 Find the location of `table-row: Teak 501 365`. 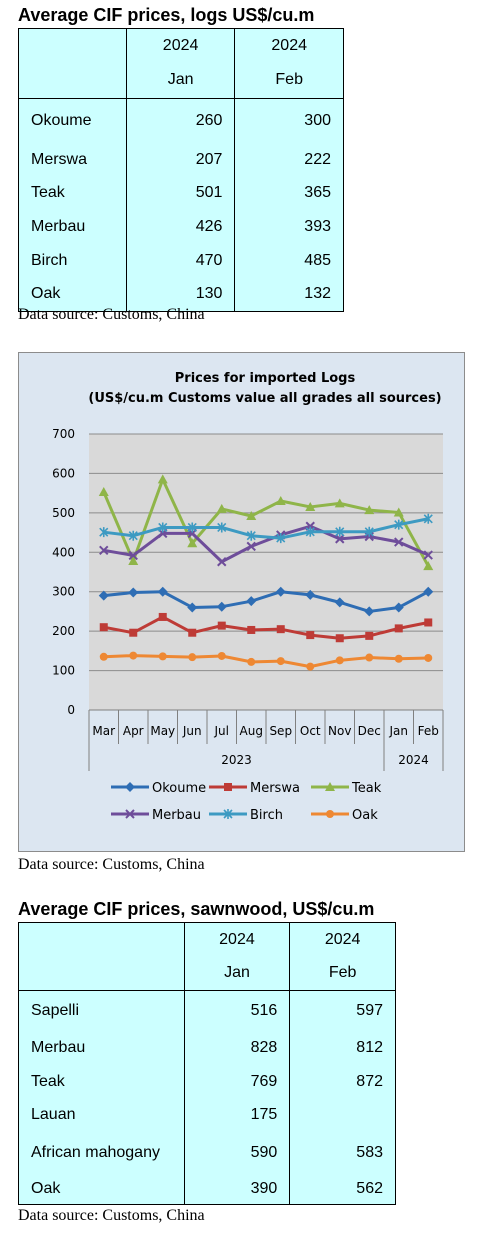

table-row: Teak 501 365 is located at coordinates (181, 193).